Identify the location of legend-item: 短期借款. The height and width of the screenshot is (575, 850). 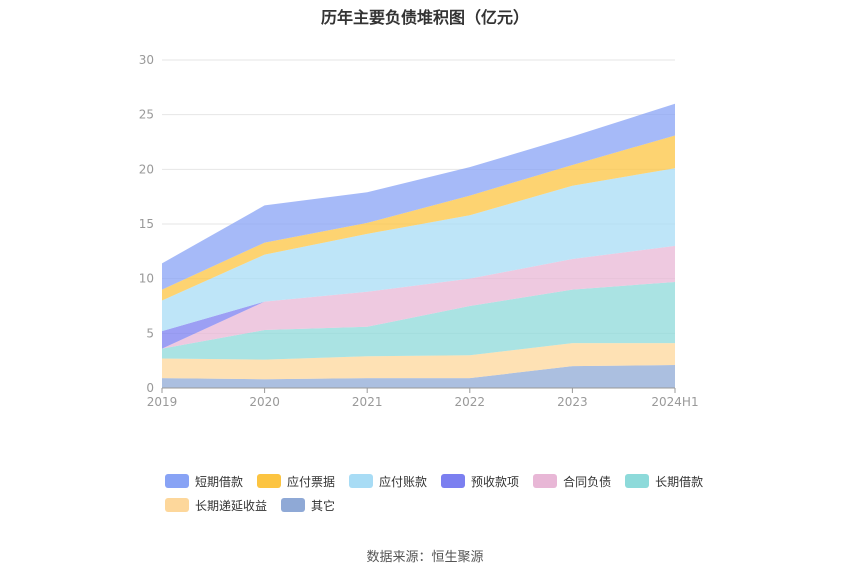
(204, 481).